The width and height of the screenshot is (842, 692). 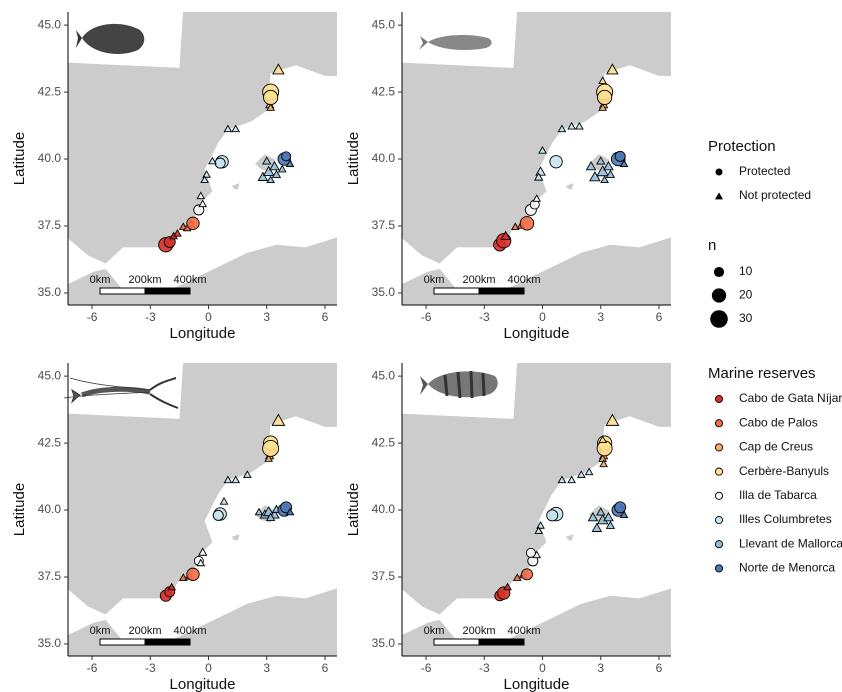 What do you see at coordinates (778, 495) in the screenshot?
I see `legend-label: Illa de Tabarca` at bounding box center [778, 495].